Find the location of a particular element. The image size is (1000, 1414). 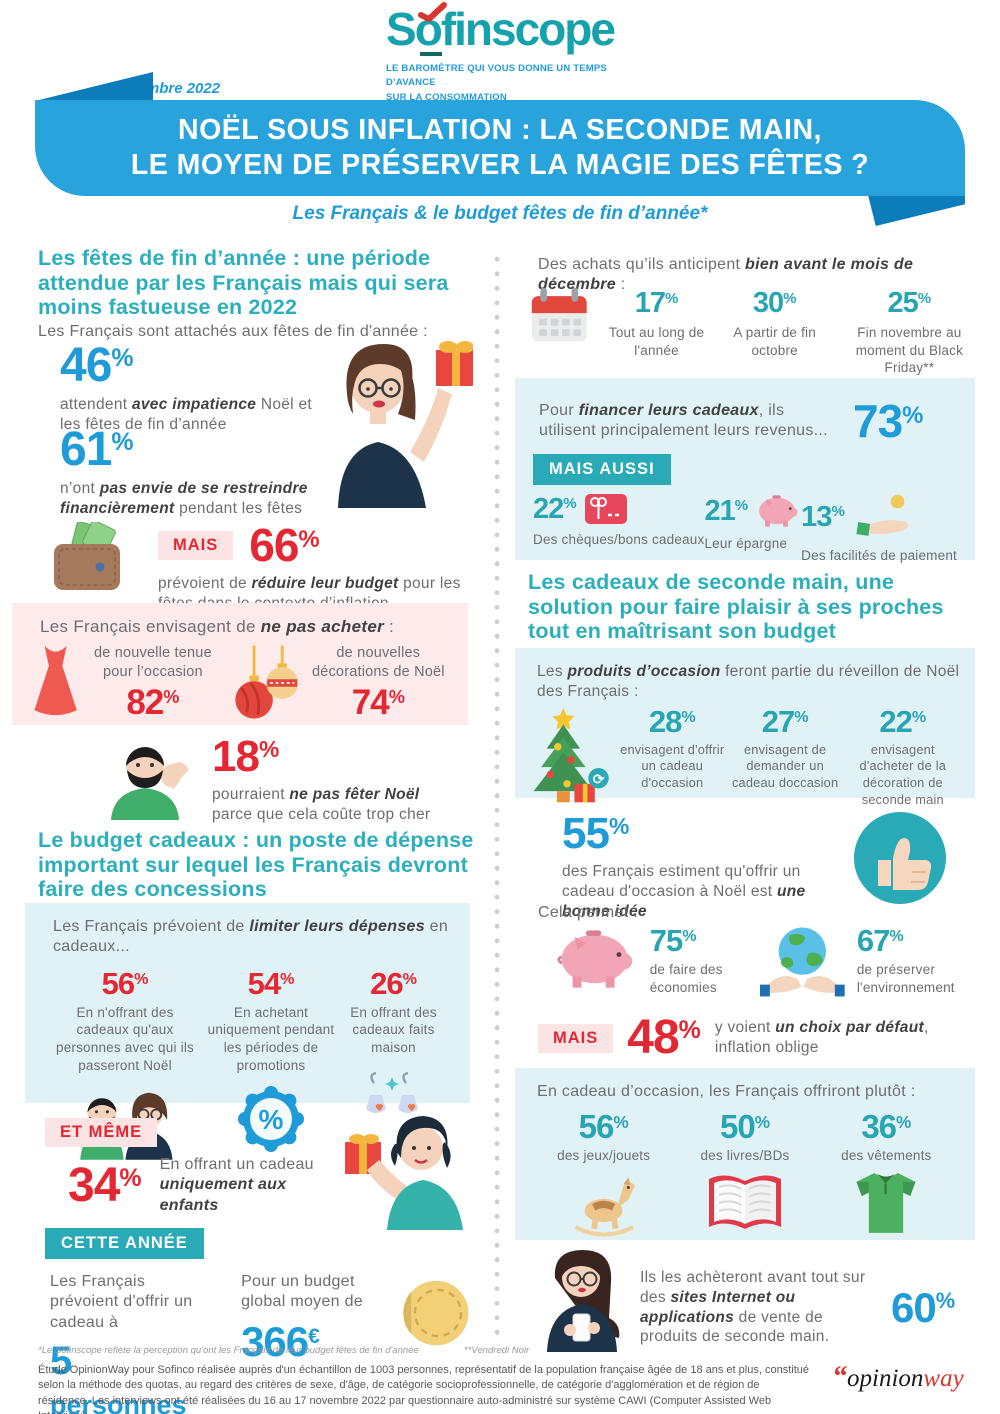

open-book-icon is located at coordinates (744, 1202).